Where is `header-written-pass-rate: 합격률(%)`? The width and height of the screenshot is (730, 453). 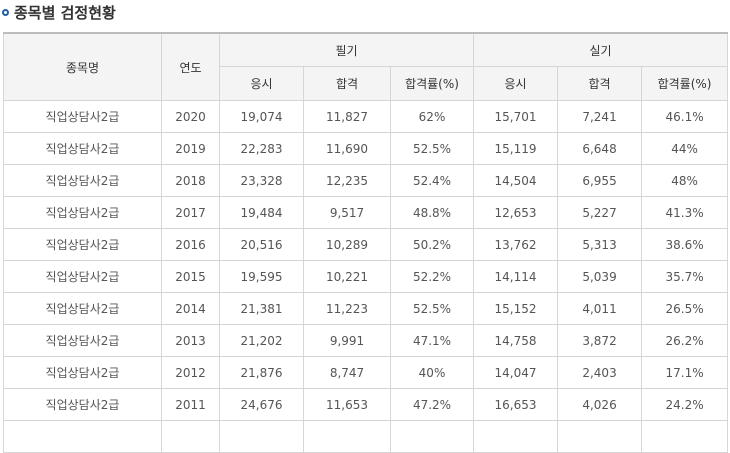 header-written-pass-rate: 합격률(%) is located at coordinates (432, 83).